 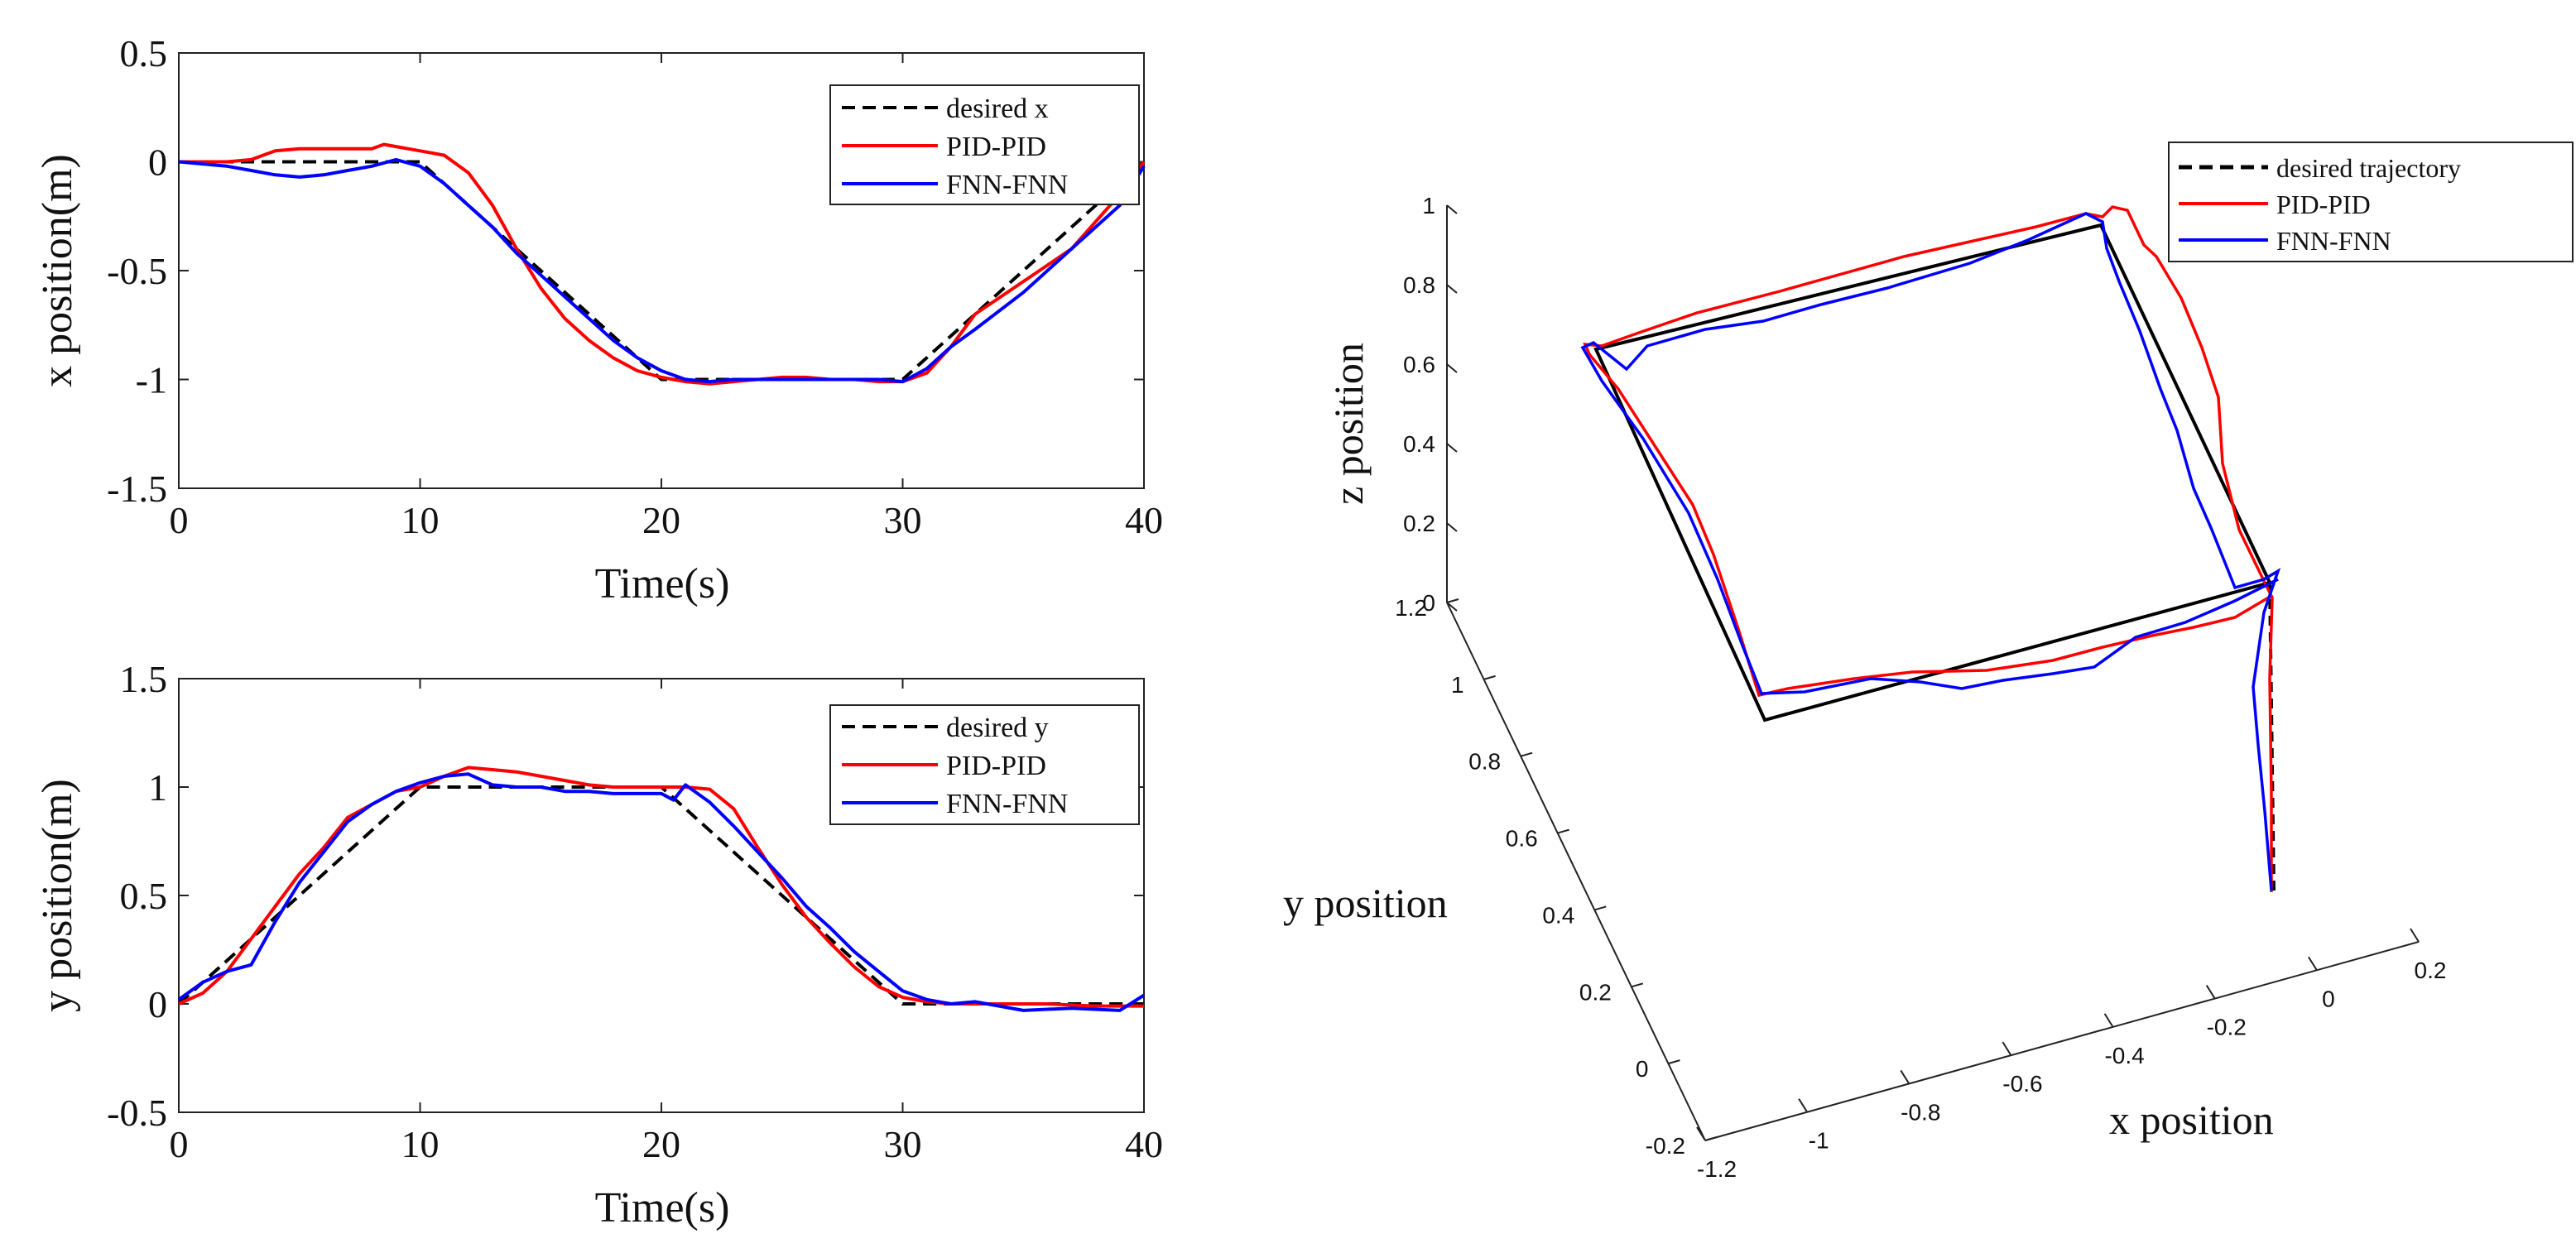 What do you see at coordinates (1428, 205) in the screenshot?
I see `z-tick-label: 1` at bounding box center [1428, 205].